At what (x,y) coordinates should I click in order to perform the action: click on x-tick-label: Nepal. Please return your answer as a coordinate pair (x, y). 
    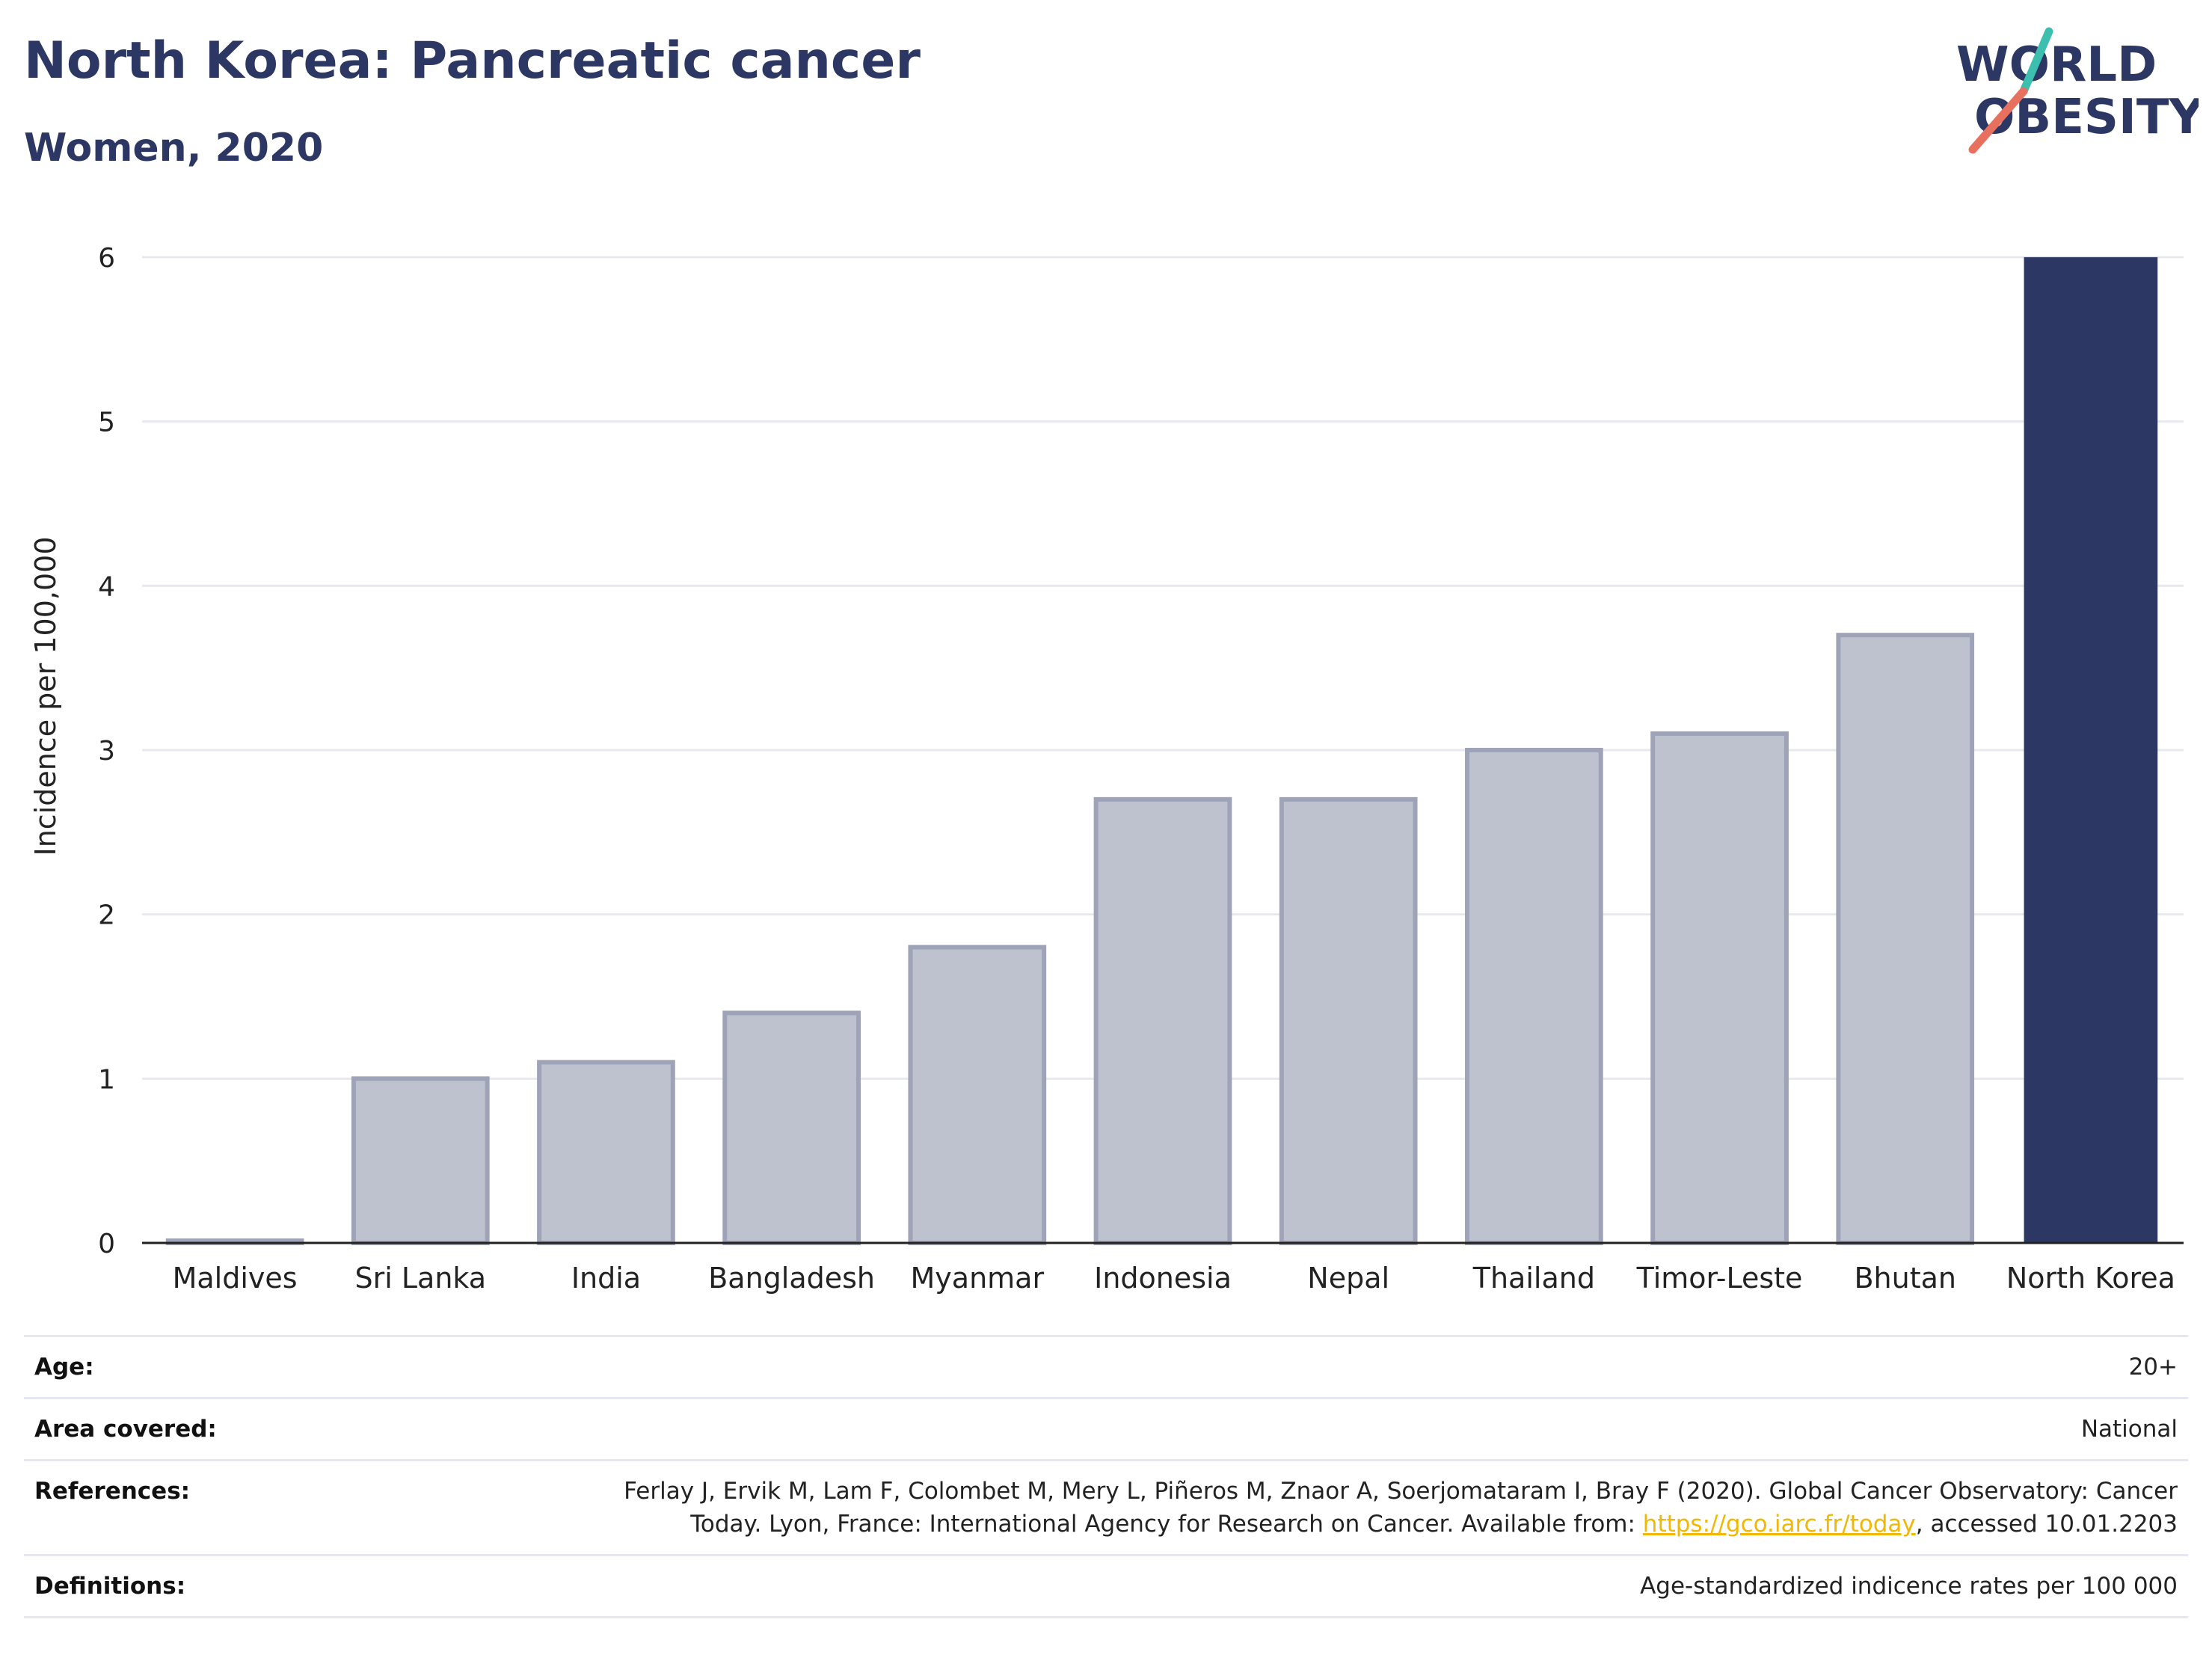
    Looking at the image, I should click on (1348, 1278).